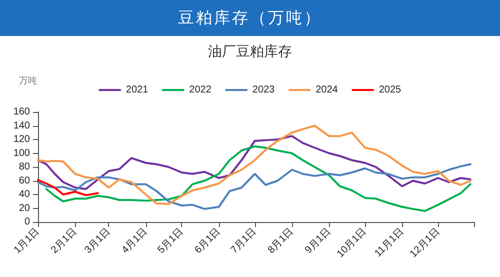 The image size is (500, 277). I want to click on y-tick-label: 160, so click(21, 112).